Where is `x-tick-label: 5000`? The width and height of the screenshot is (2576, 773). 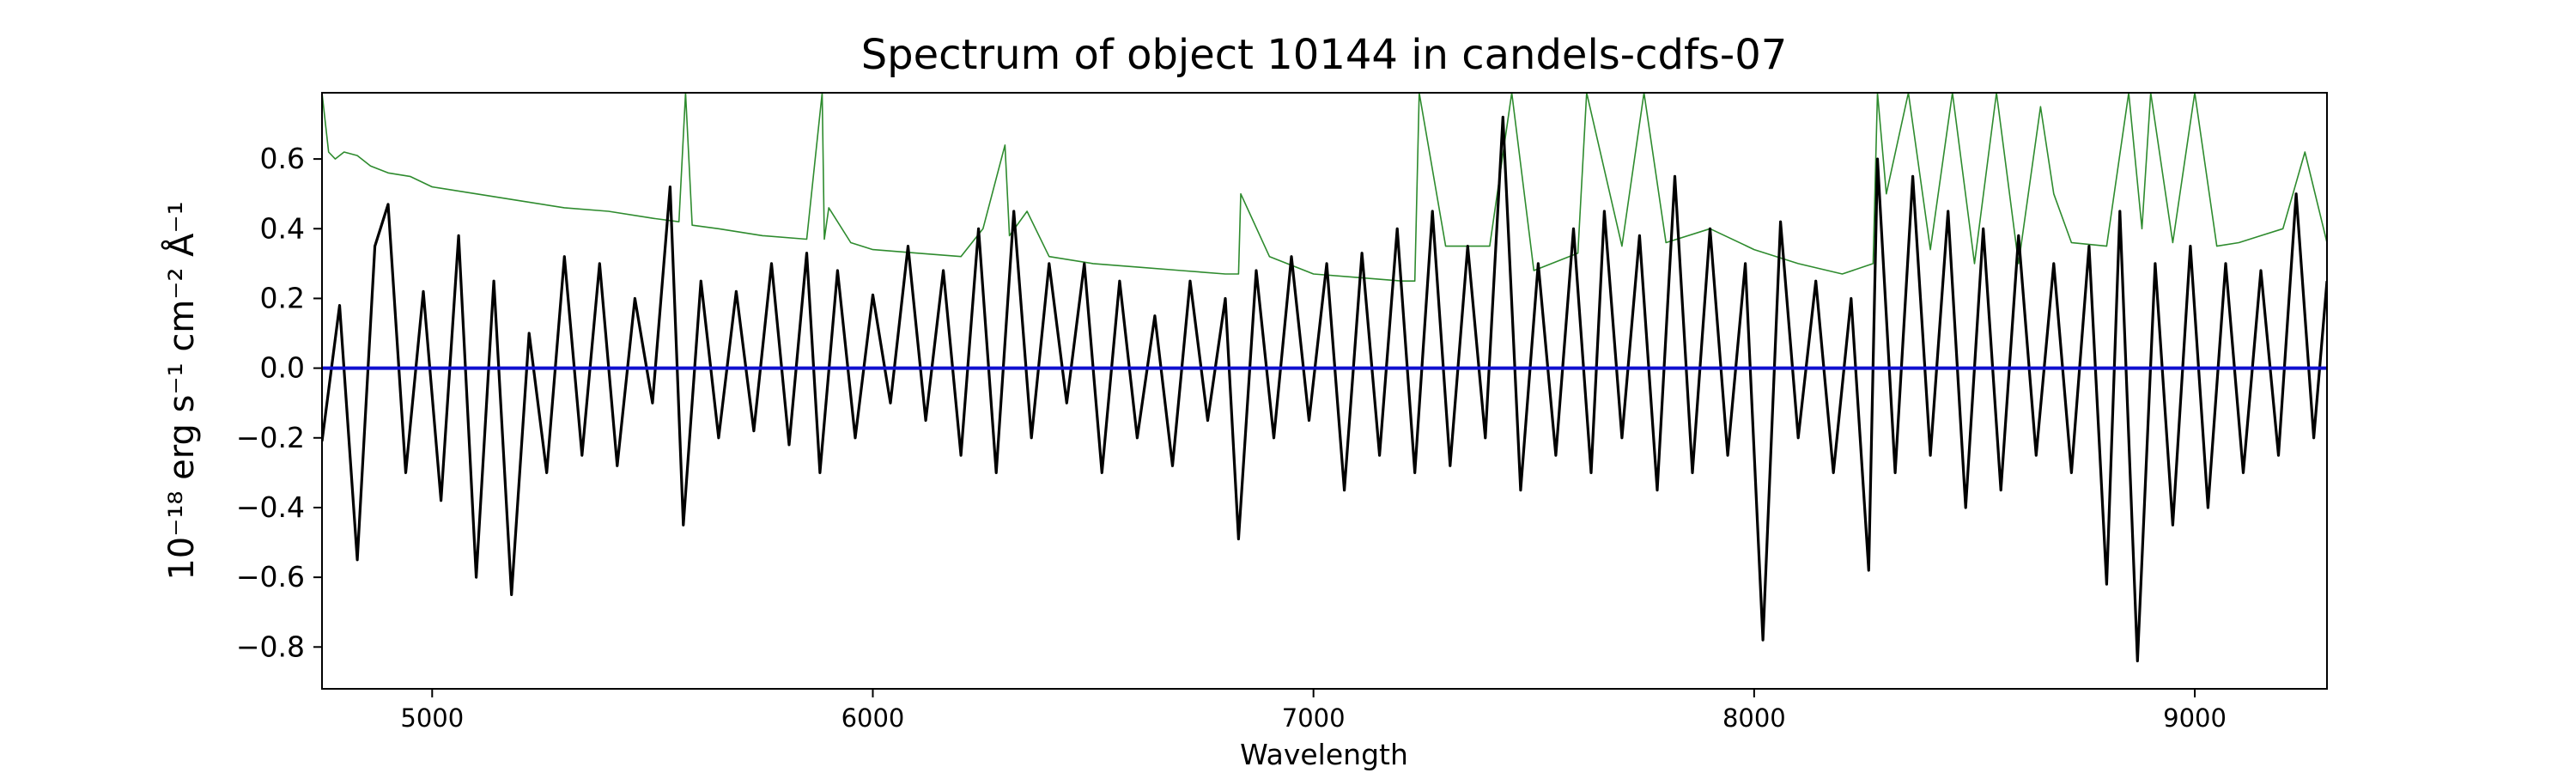 x-tick-label: 5000 is located at coordinates (432, 718).